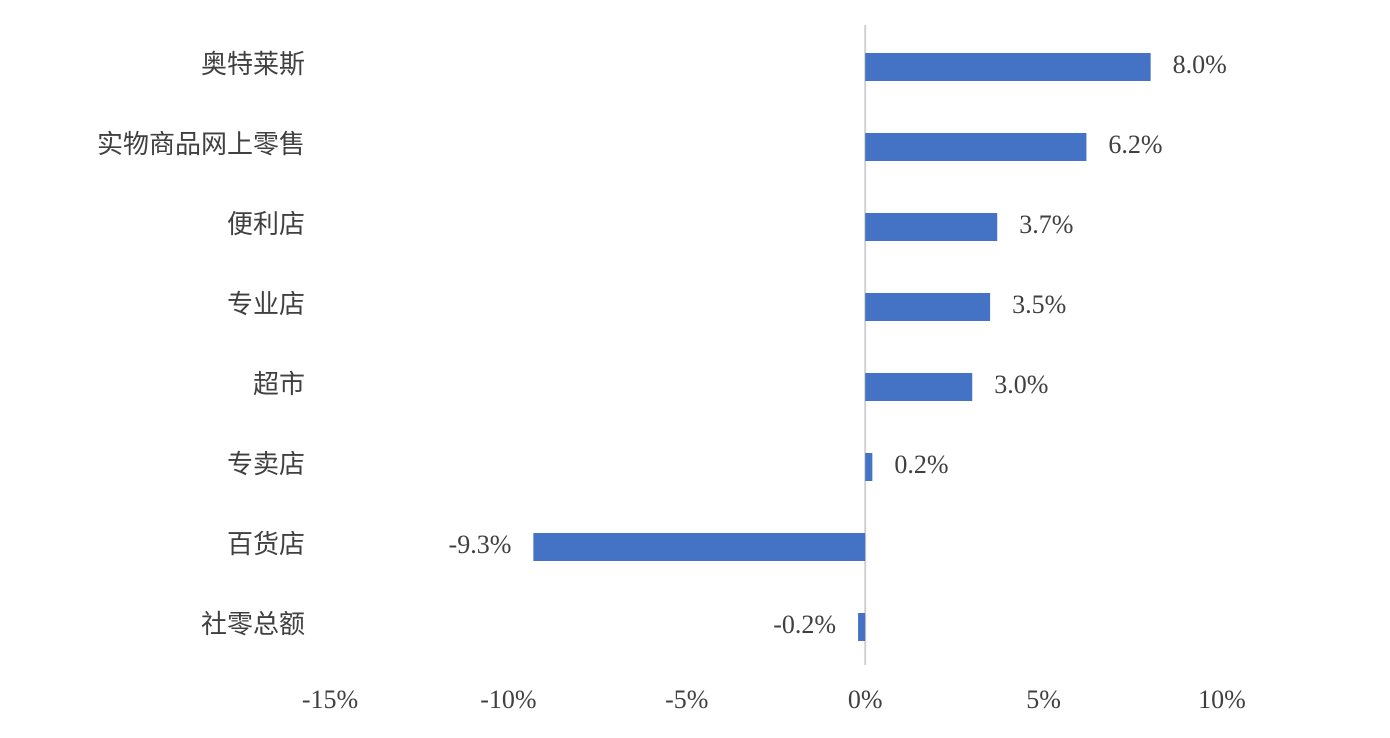 Image resolution: width=1390 pixels, height=738 pixels. I want to click on value-label: 3.0%, so click(1021, 384).